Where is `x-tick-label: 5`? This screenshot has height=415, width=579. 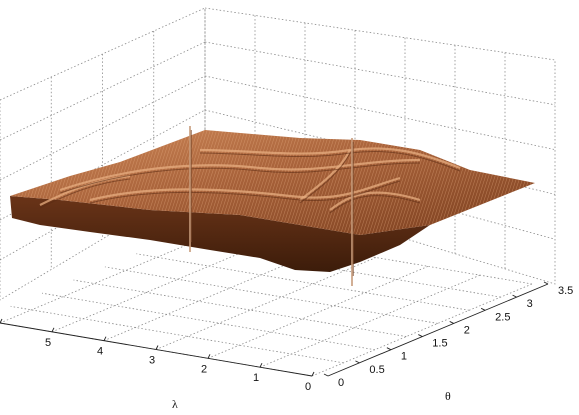 x-tick-label: 5 is located at coordinates (48, 343).